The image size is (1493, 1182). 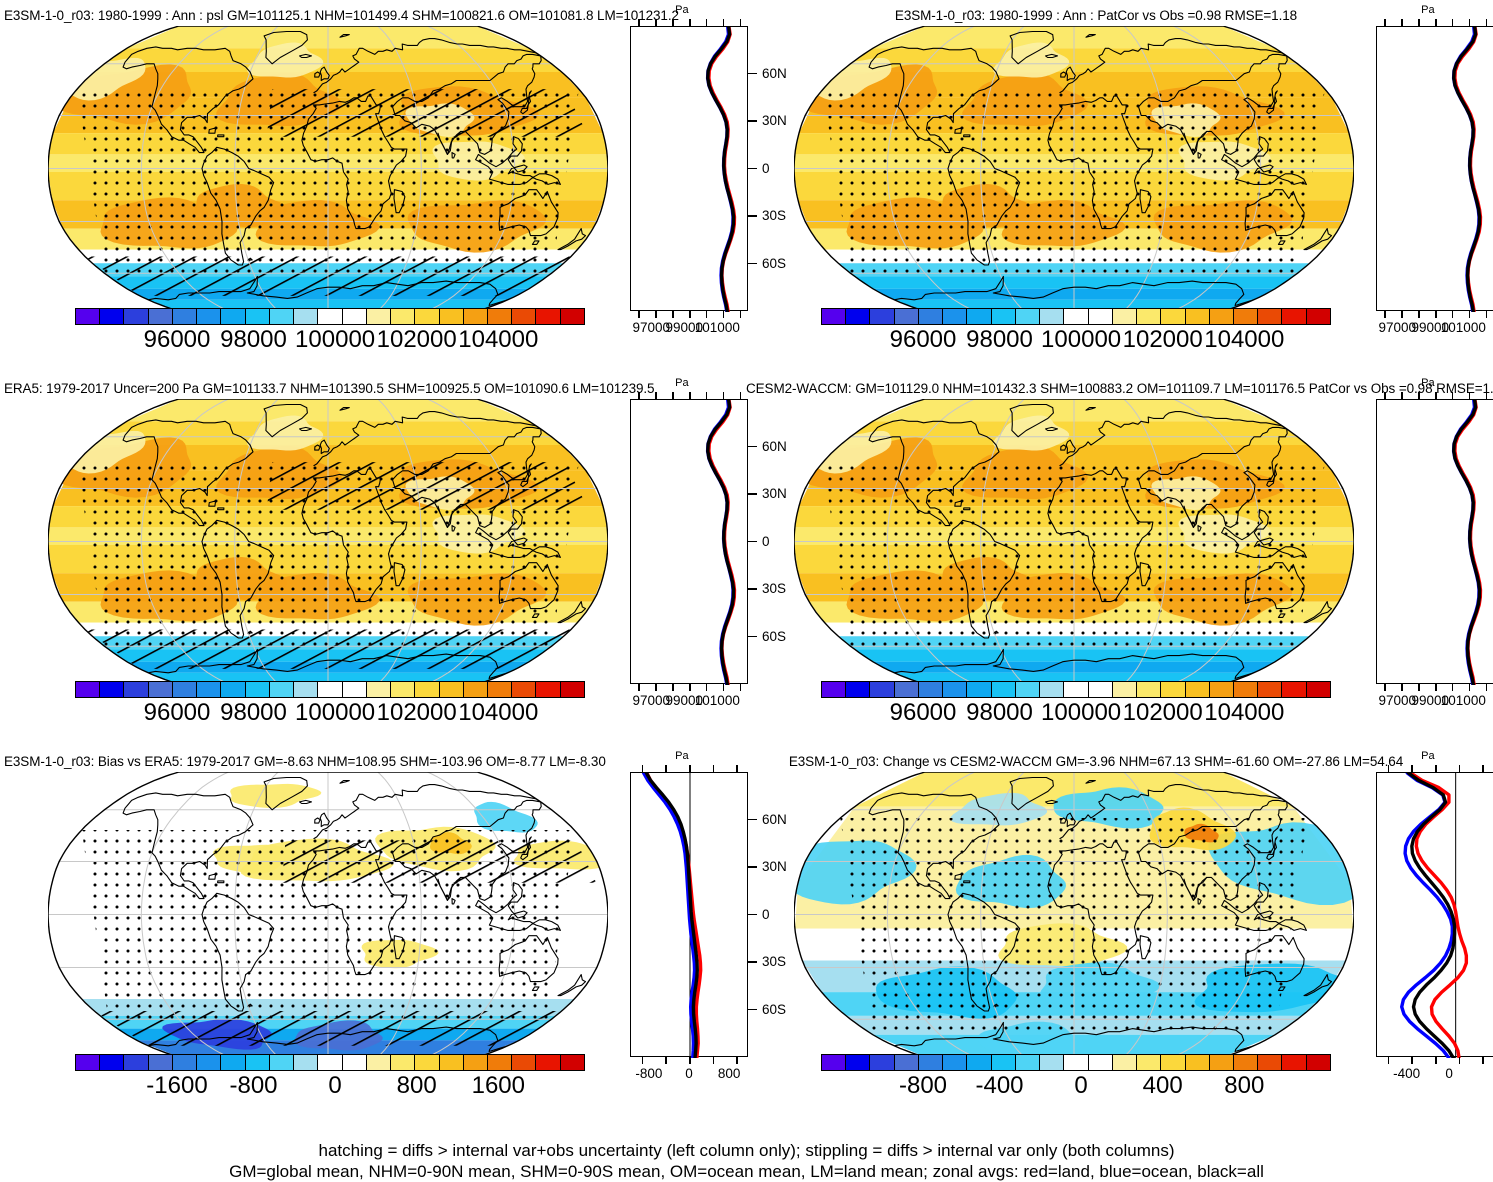 I want to click on colorbar-tick-label: 0, so click(x=1081, y=1085).